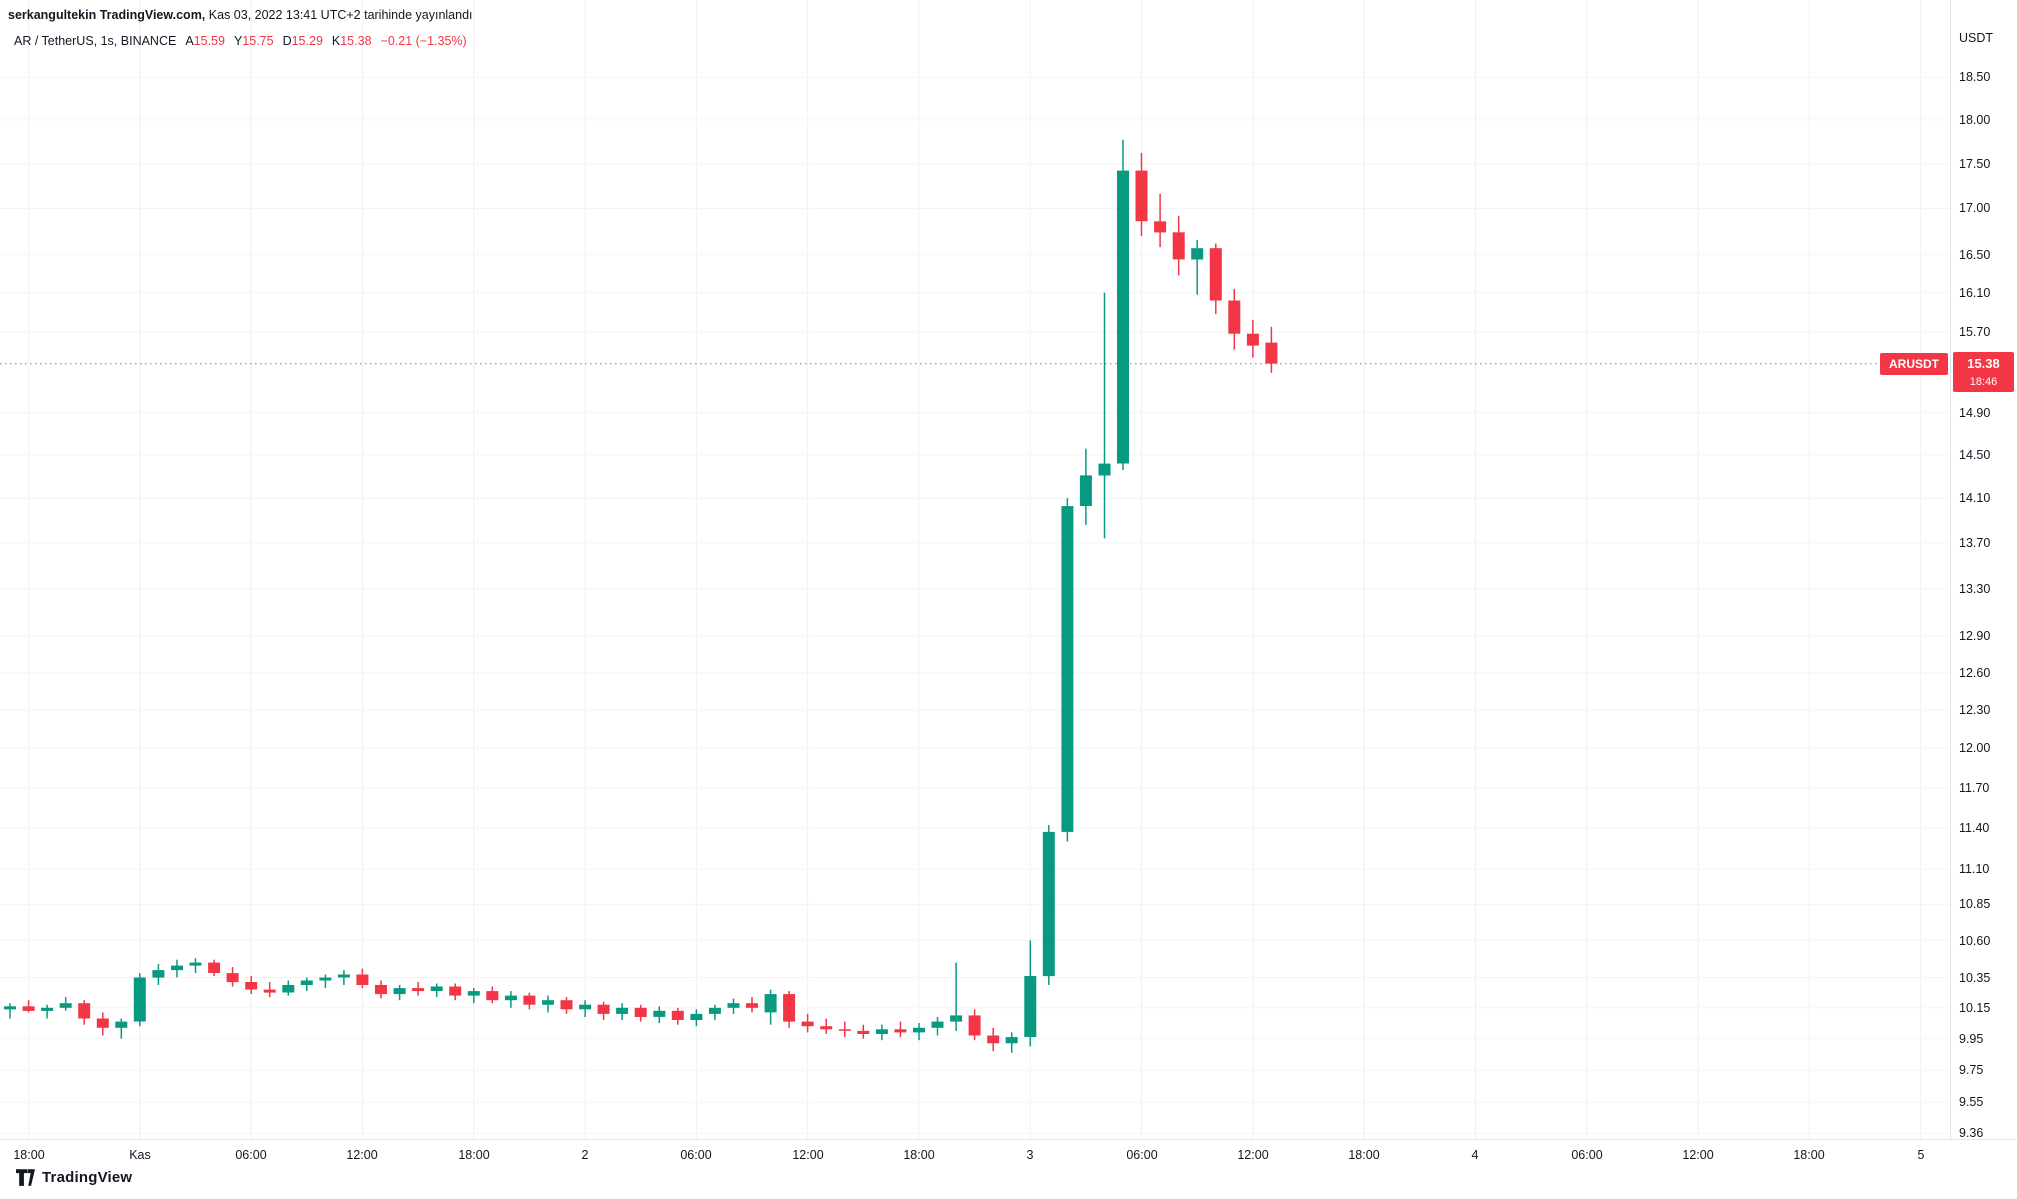  I want to click on time-tick-label: 5, so click(1921, 1155).